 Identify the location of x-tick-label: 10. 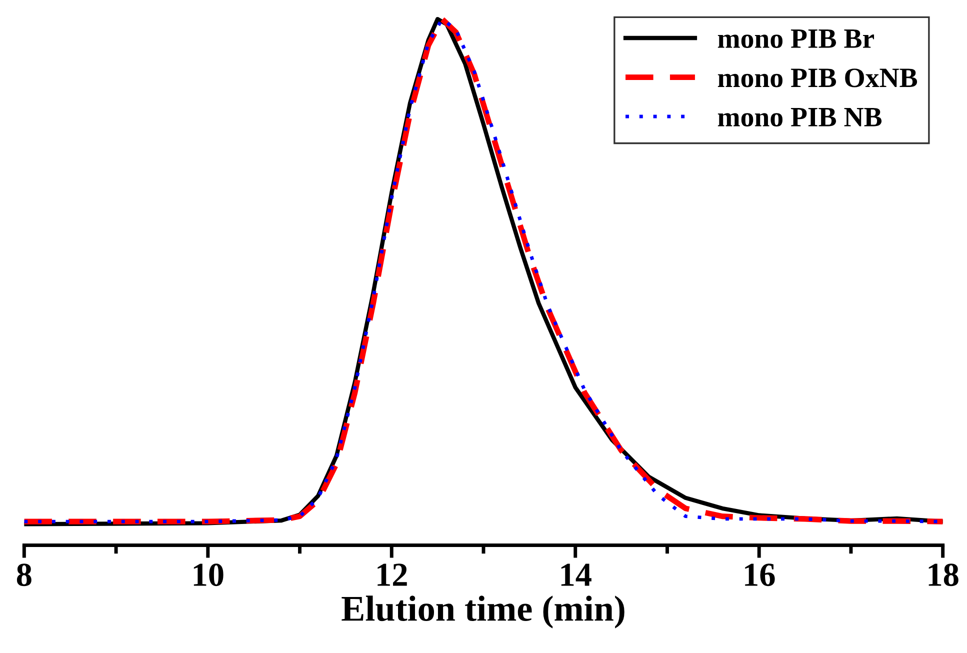
(209, 575).